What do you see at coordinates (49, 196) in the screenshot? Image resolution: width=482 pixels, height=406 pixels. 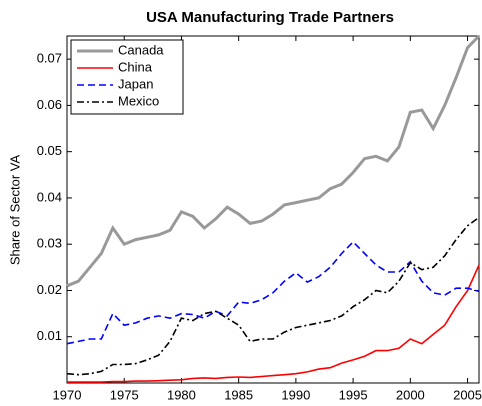 I see `y-tick-label: 0.04` at bounding box center [49, 196].